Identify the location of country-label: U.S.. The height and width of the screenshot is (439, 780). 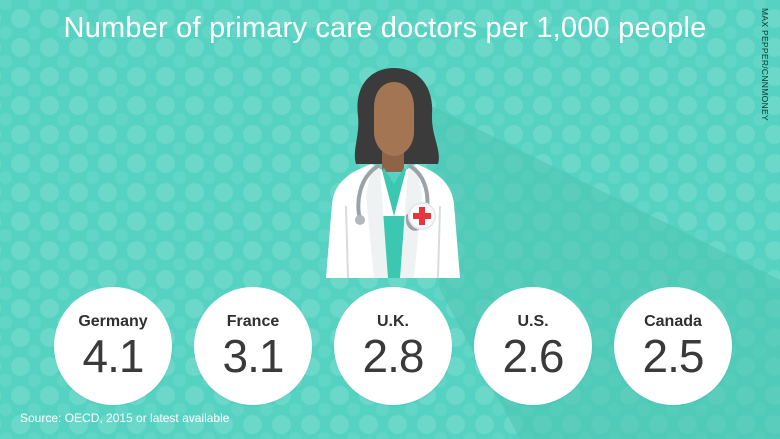
(533, 321).